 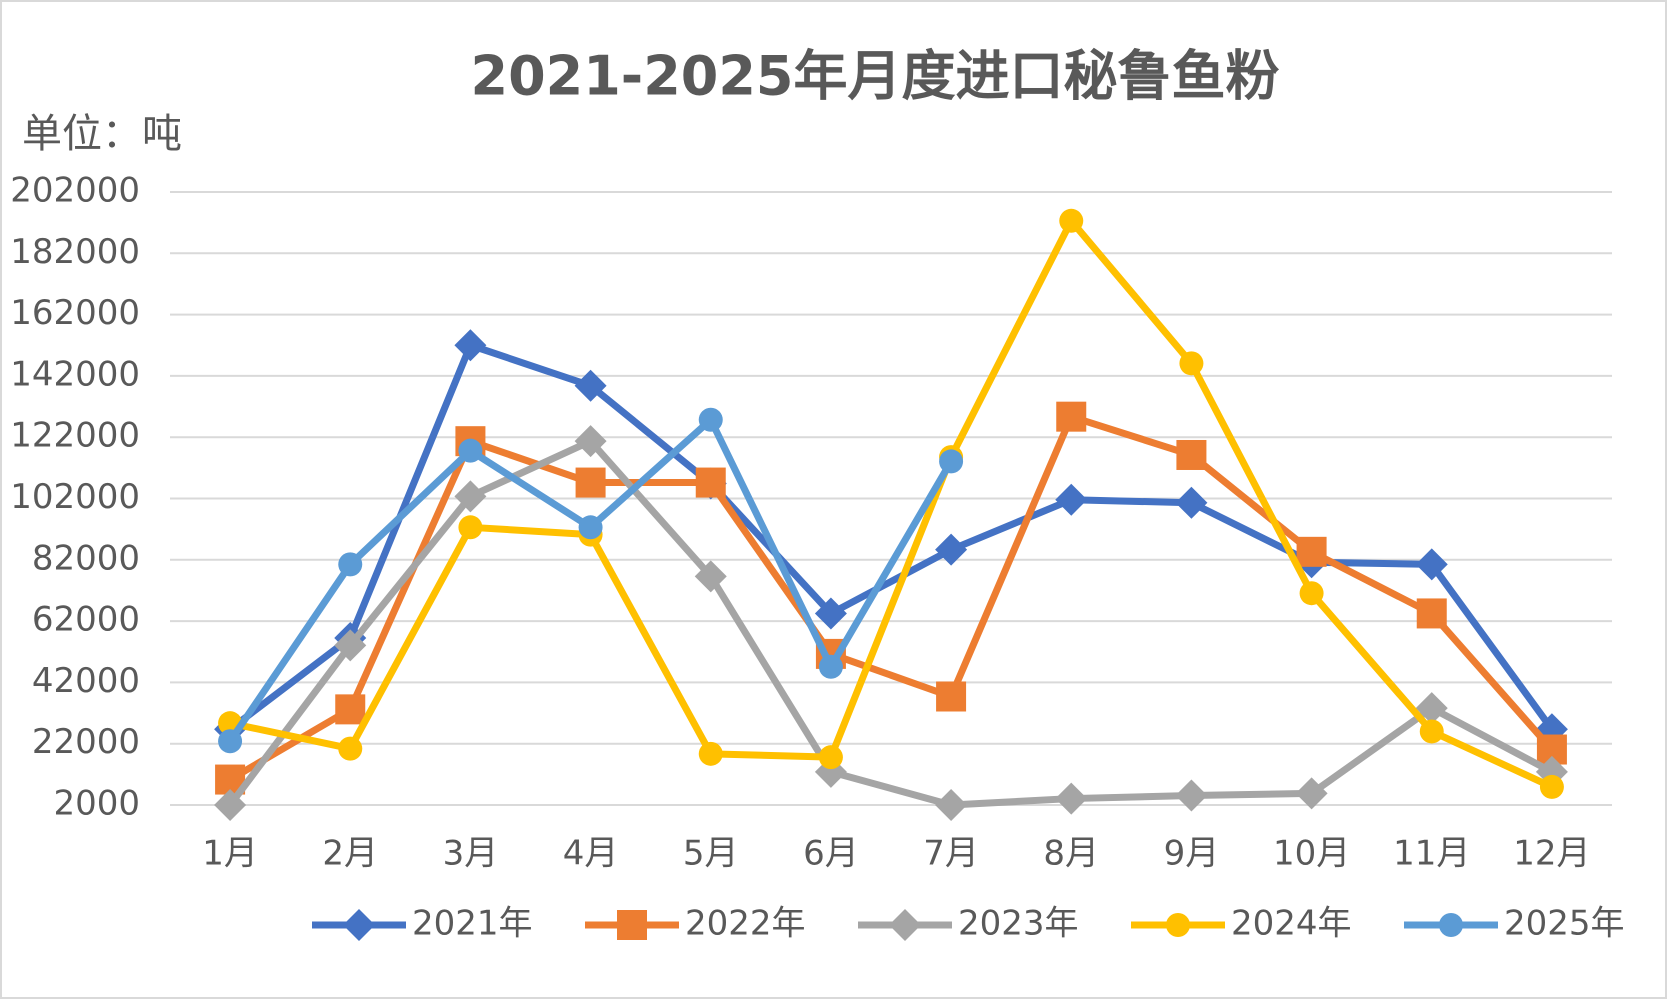 I want to click on y-tick-label: 102000, so click(x=75, y=497).